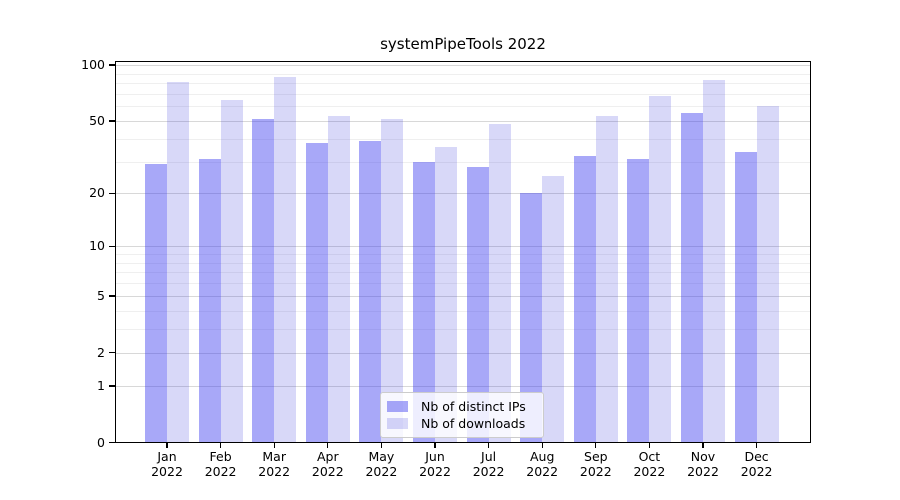  Describe the element at coordinates (531, 318) in the screenshot. I see `bar-distinct-ips-aug` at that location.